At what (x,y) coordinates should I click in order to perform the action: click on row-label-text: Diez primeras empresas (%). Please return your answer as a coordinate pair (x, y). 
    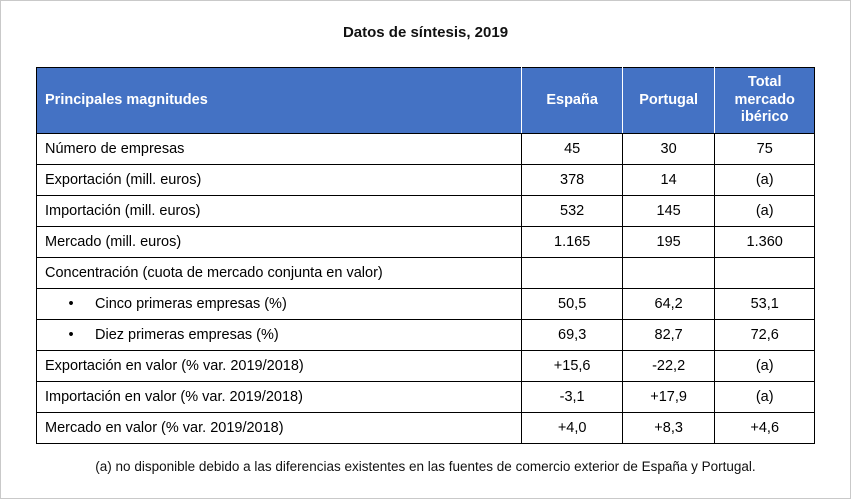
    Looking at the image, I should click on (187, 335).